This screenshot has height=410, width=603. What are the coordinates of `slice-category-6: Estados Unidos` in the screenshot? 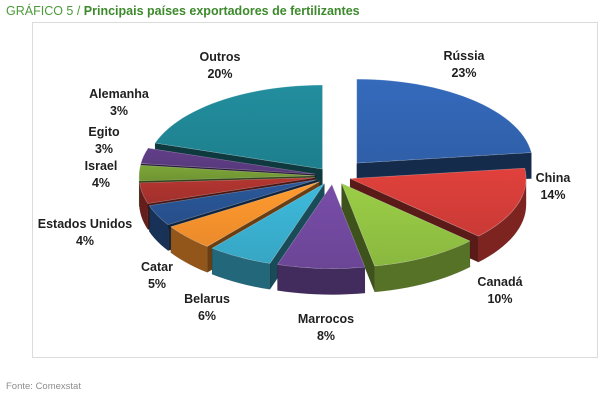 It's located at (85, 224).